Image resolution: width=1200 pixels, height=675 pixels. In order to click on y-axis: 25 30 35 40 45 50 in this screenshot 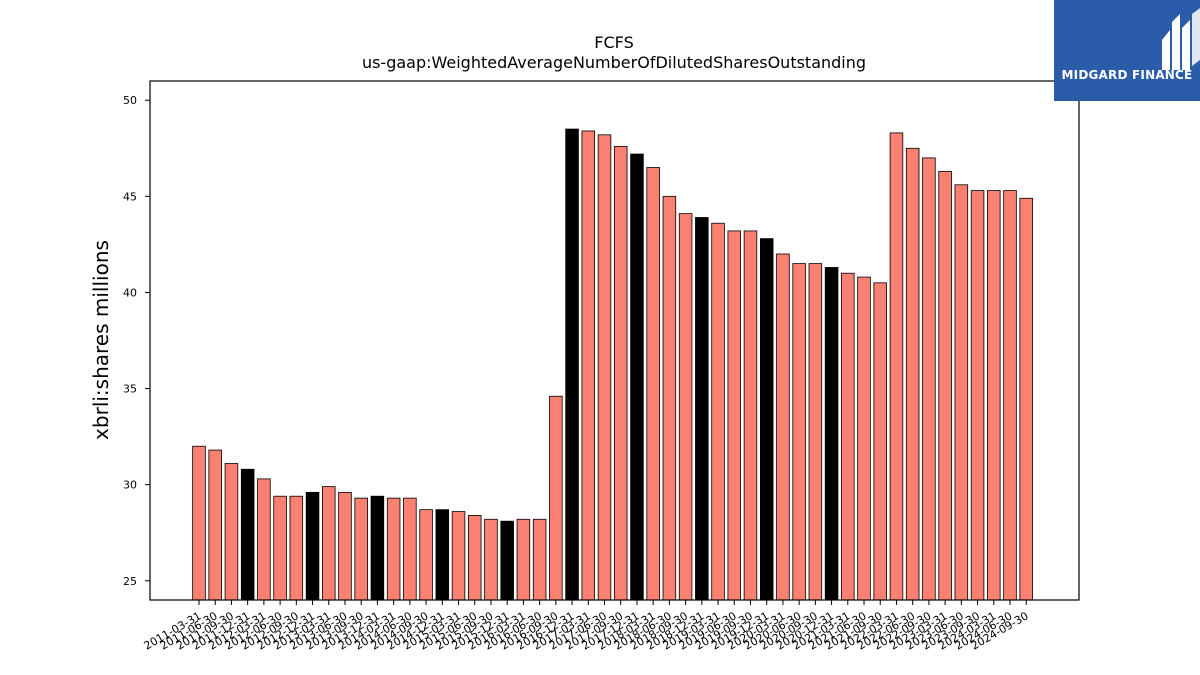, I will do `click(136, 341)`.